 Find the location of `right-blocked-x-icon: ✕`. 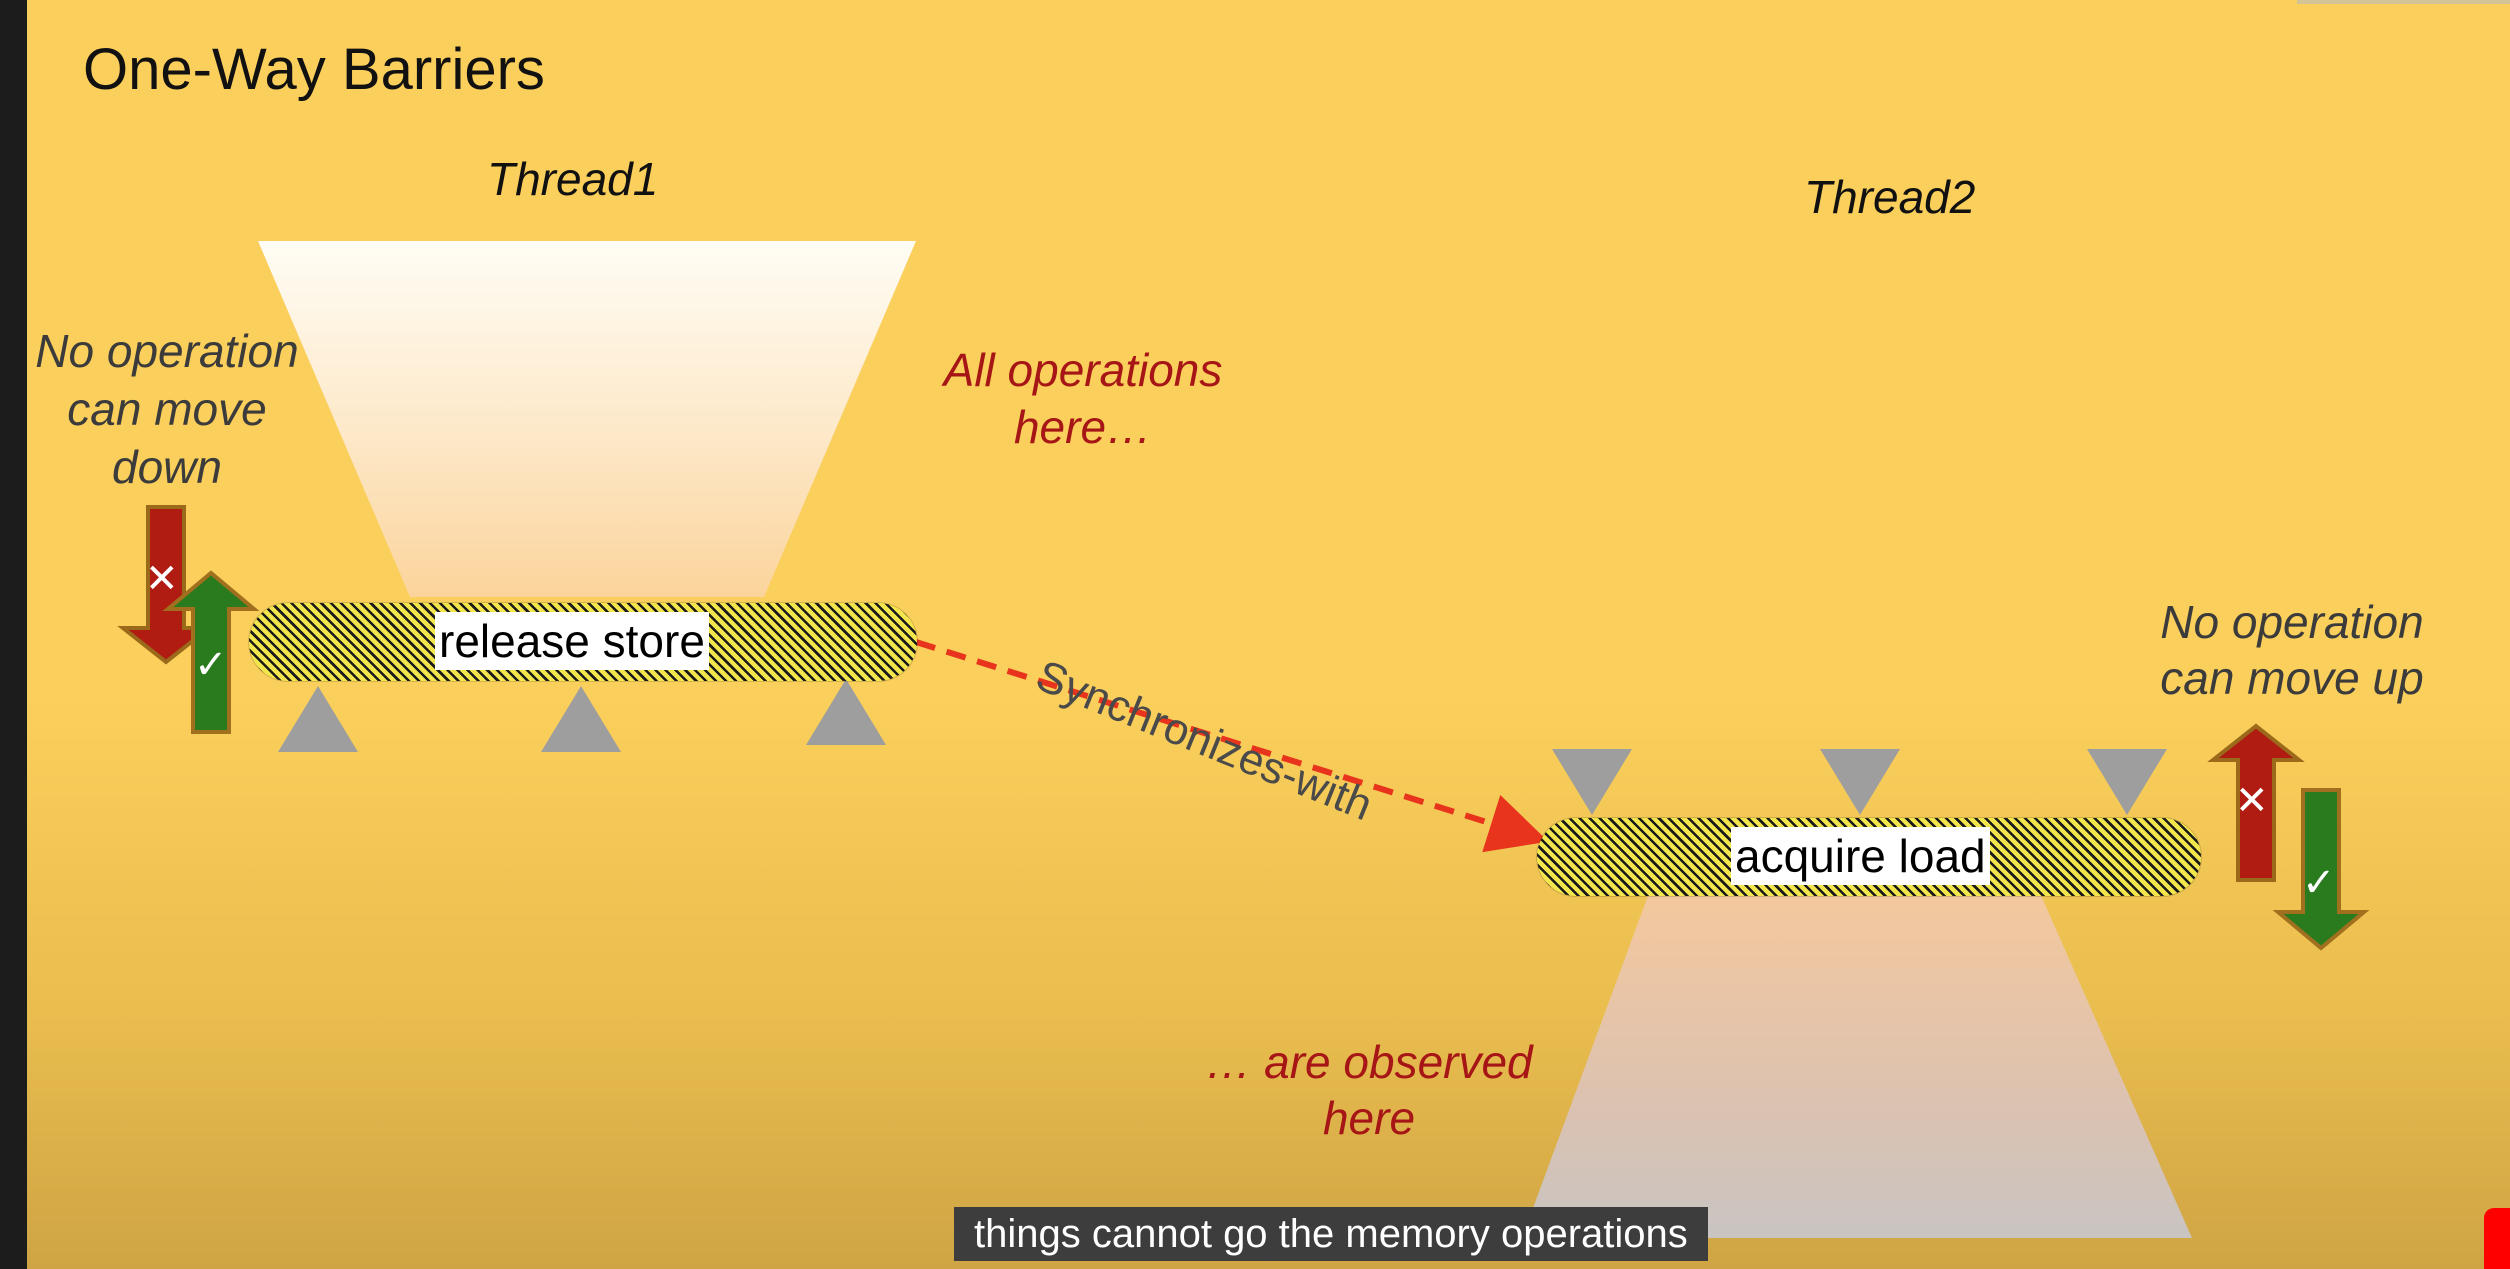

right-blocked-x-icon: ✕ is located at coordinates (2252, 801).